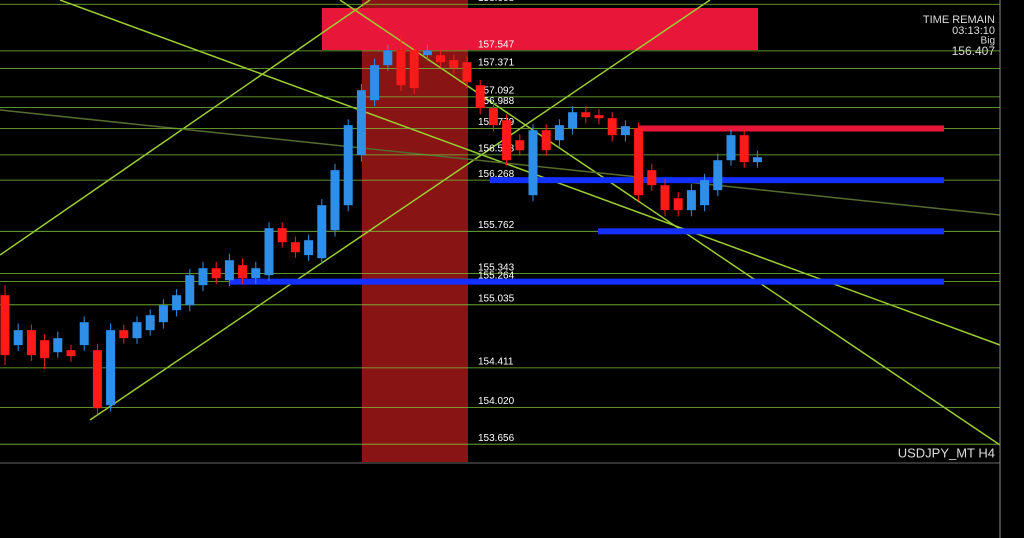  What do you see at coordinates (496, 101) in the screenshot?
I see `level-label: 156.988` at bounding box center [496, 101].